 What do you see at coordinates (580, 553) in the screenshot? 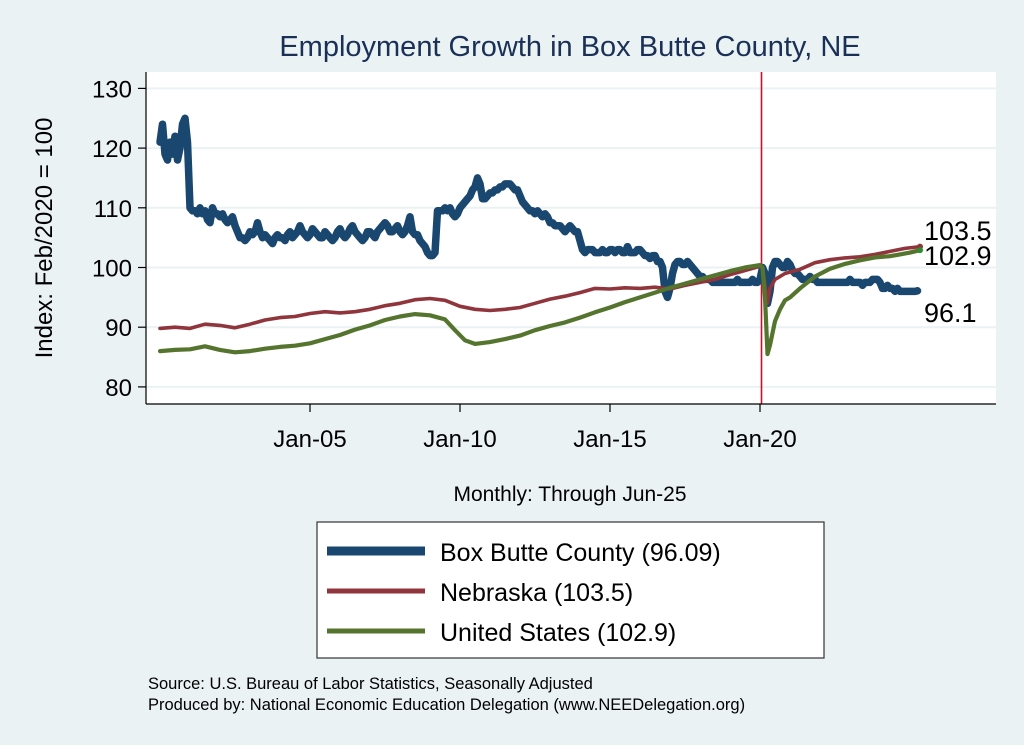
I see `legend-label-box-butte: Box Butte County (96.09)` at bounding box center [580, 553].